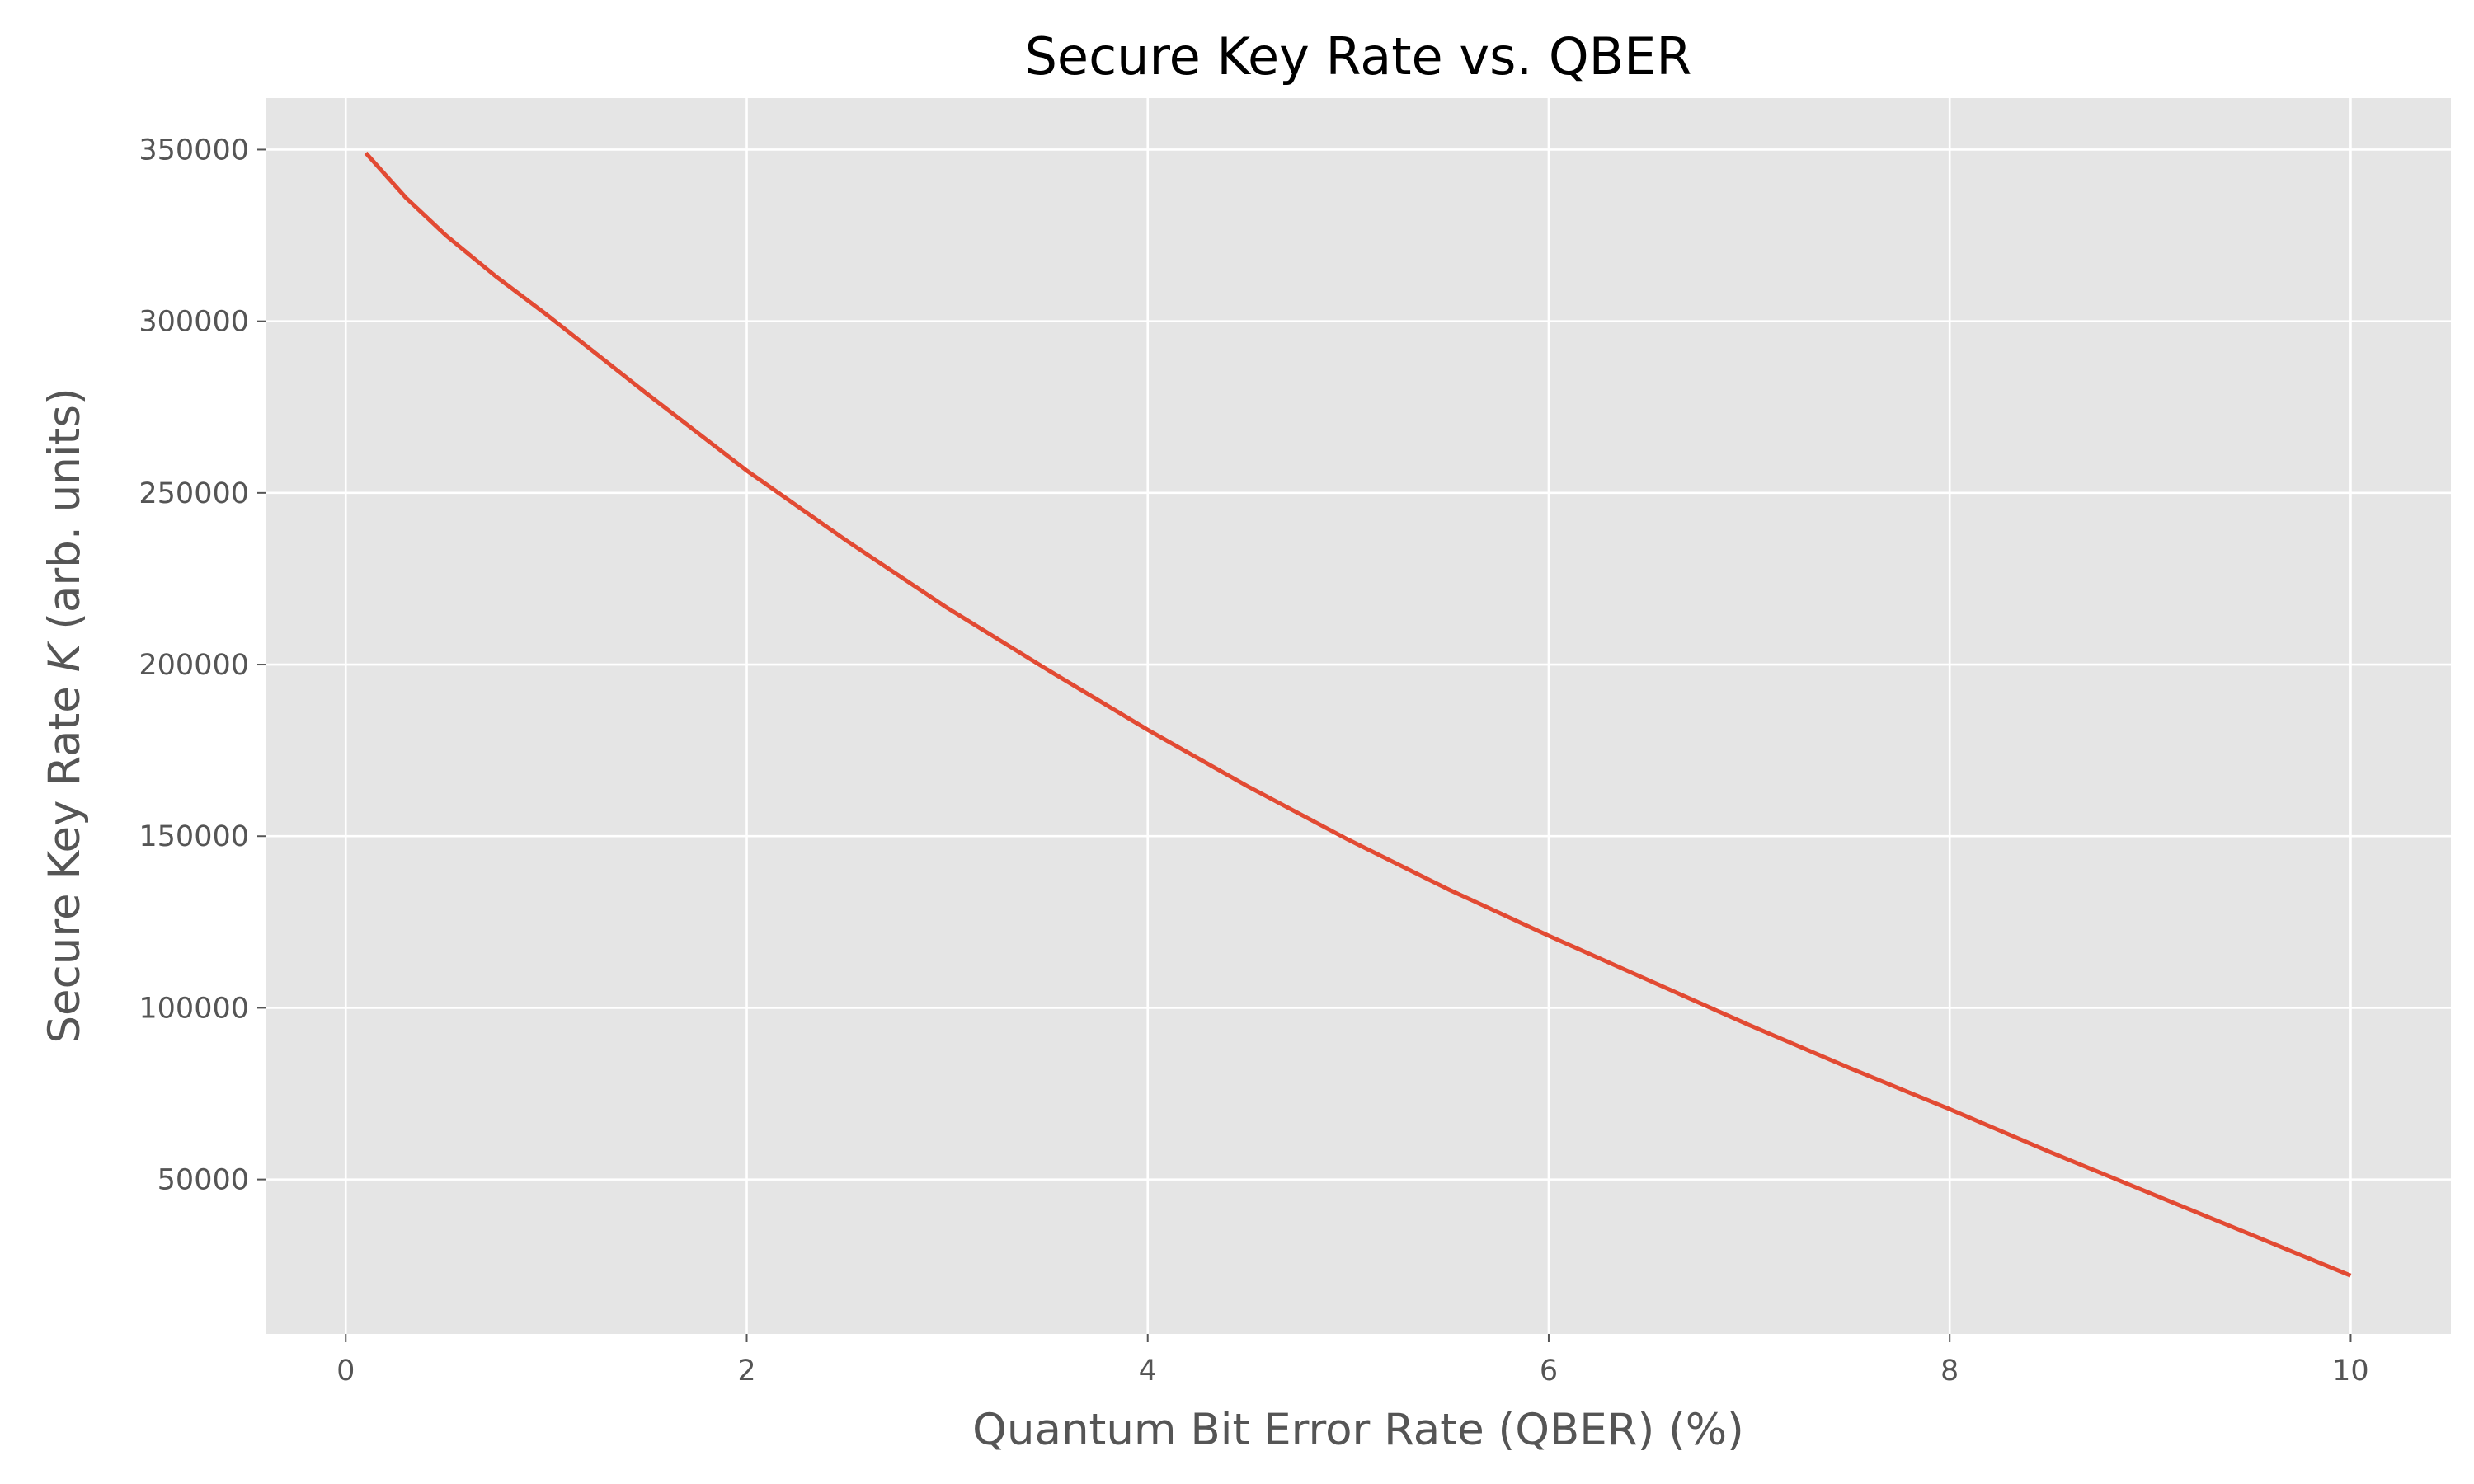 This screenshot has height=1484, width=2474. Describe the element at coordinates (746, 1371) in the screenshot. I see `x-tick-label: 2` at that location.